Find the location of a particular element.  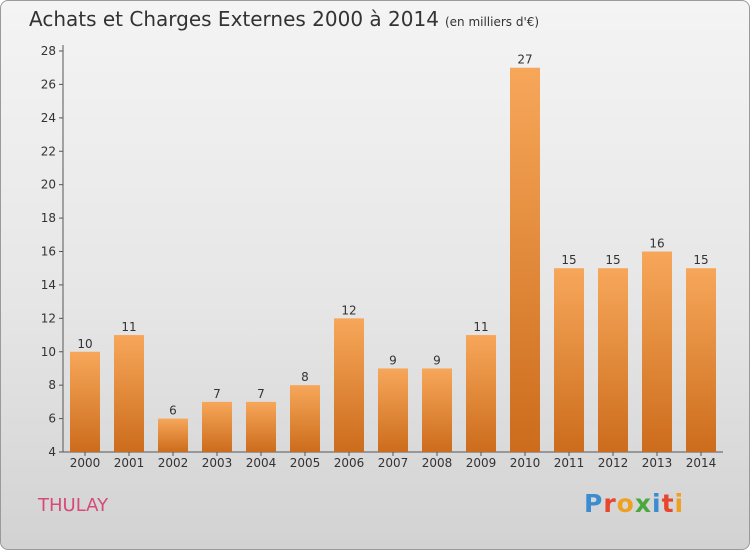

x-tick-label: 2008 is located at coordinates (437, 463).